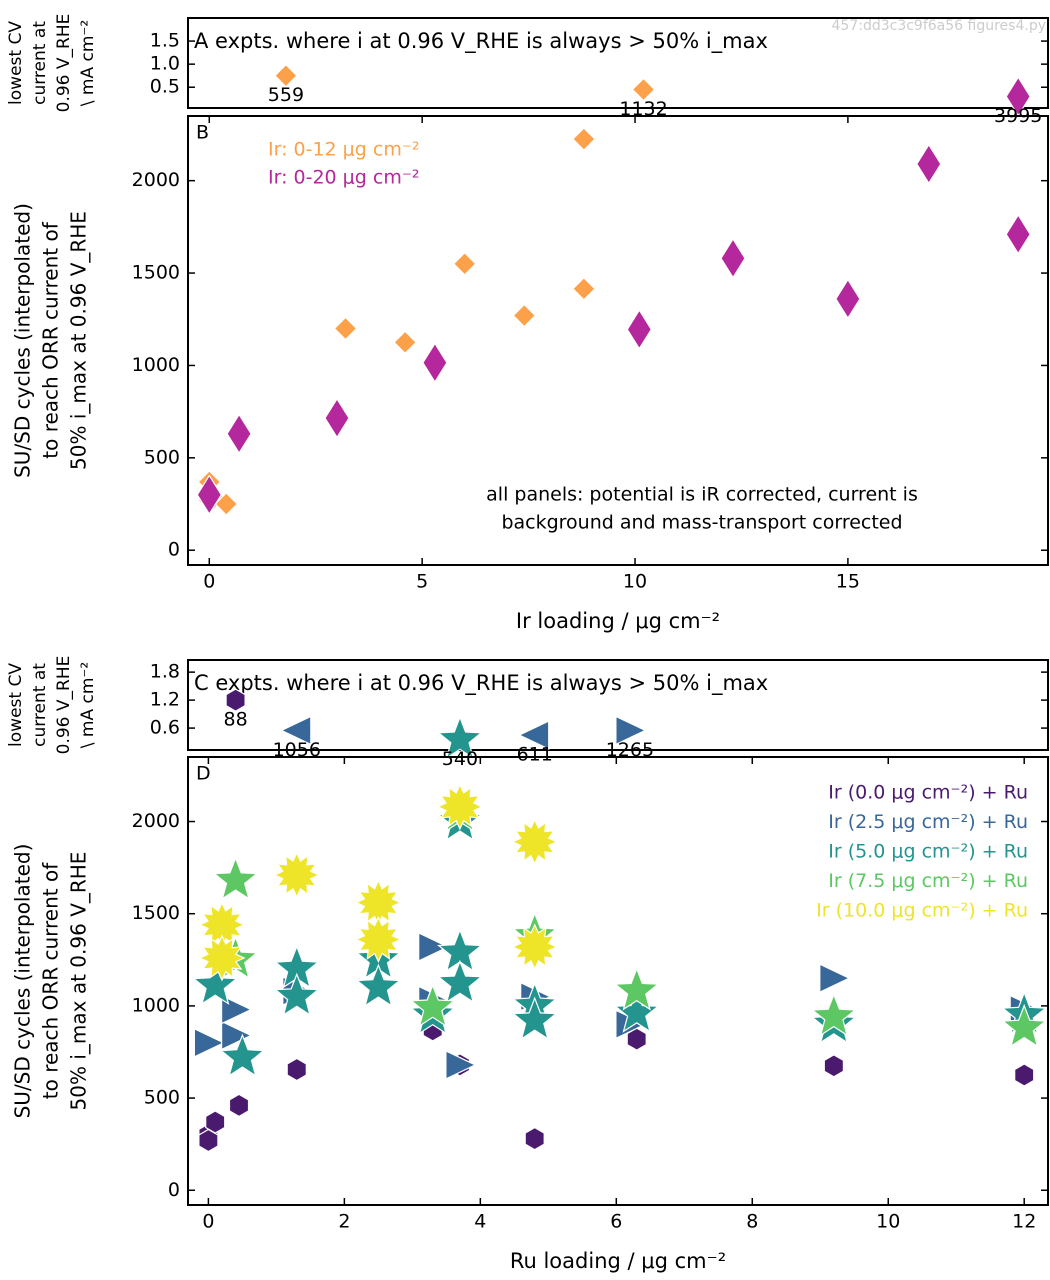 Image resolution: width=1050 pixels, height=1280 pixels. Describe the element at coordinates (343, 178) in the screenshot. I see `legend-entry: Ir: 0-20 μg cm⁻²` at that location.